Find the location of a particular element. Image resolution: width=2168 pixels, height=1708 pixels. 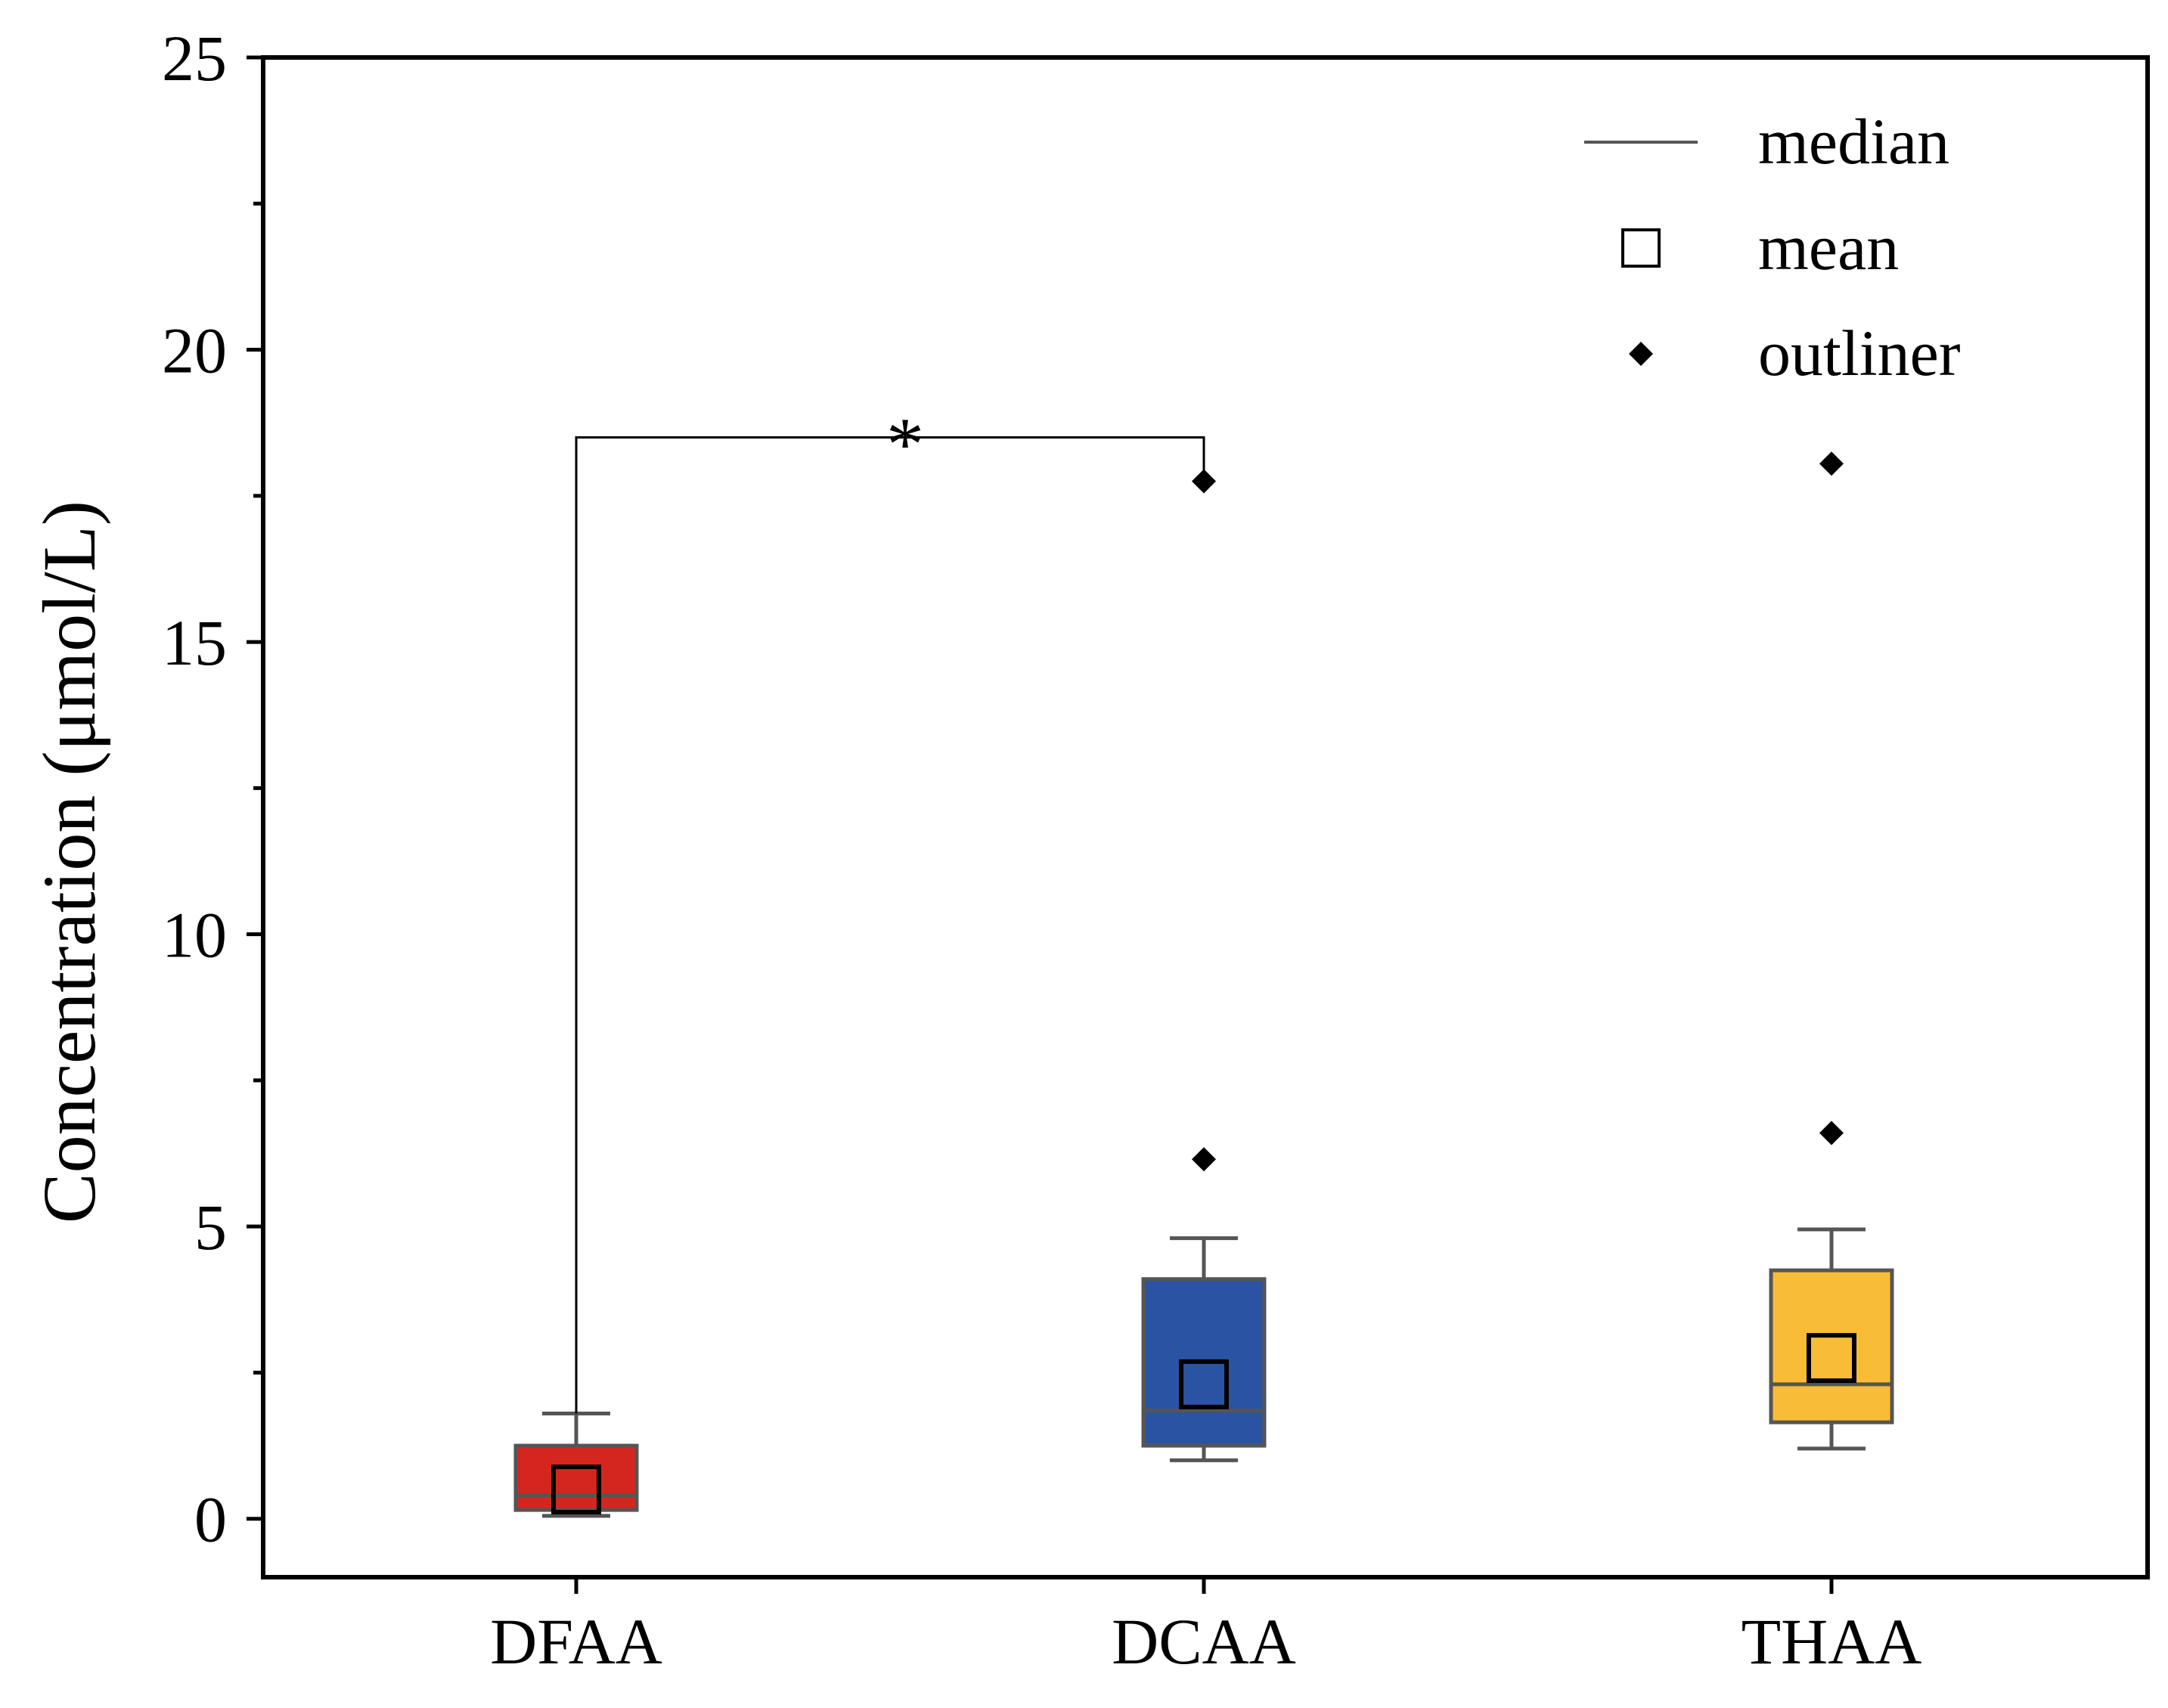

legend-item-median: median is located at coordinates (1766, 141).